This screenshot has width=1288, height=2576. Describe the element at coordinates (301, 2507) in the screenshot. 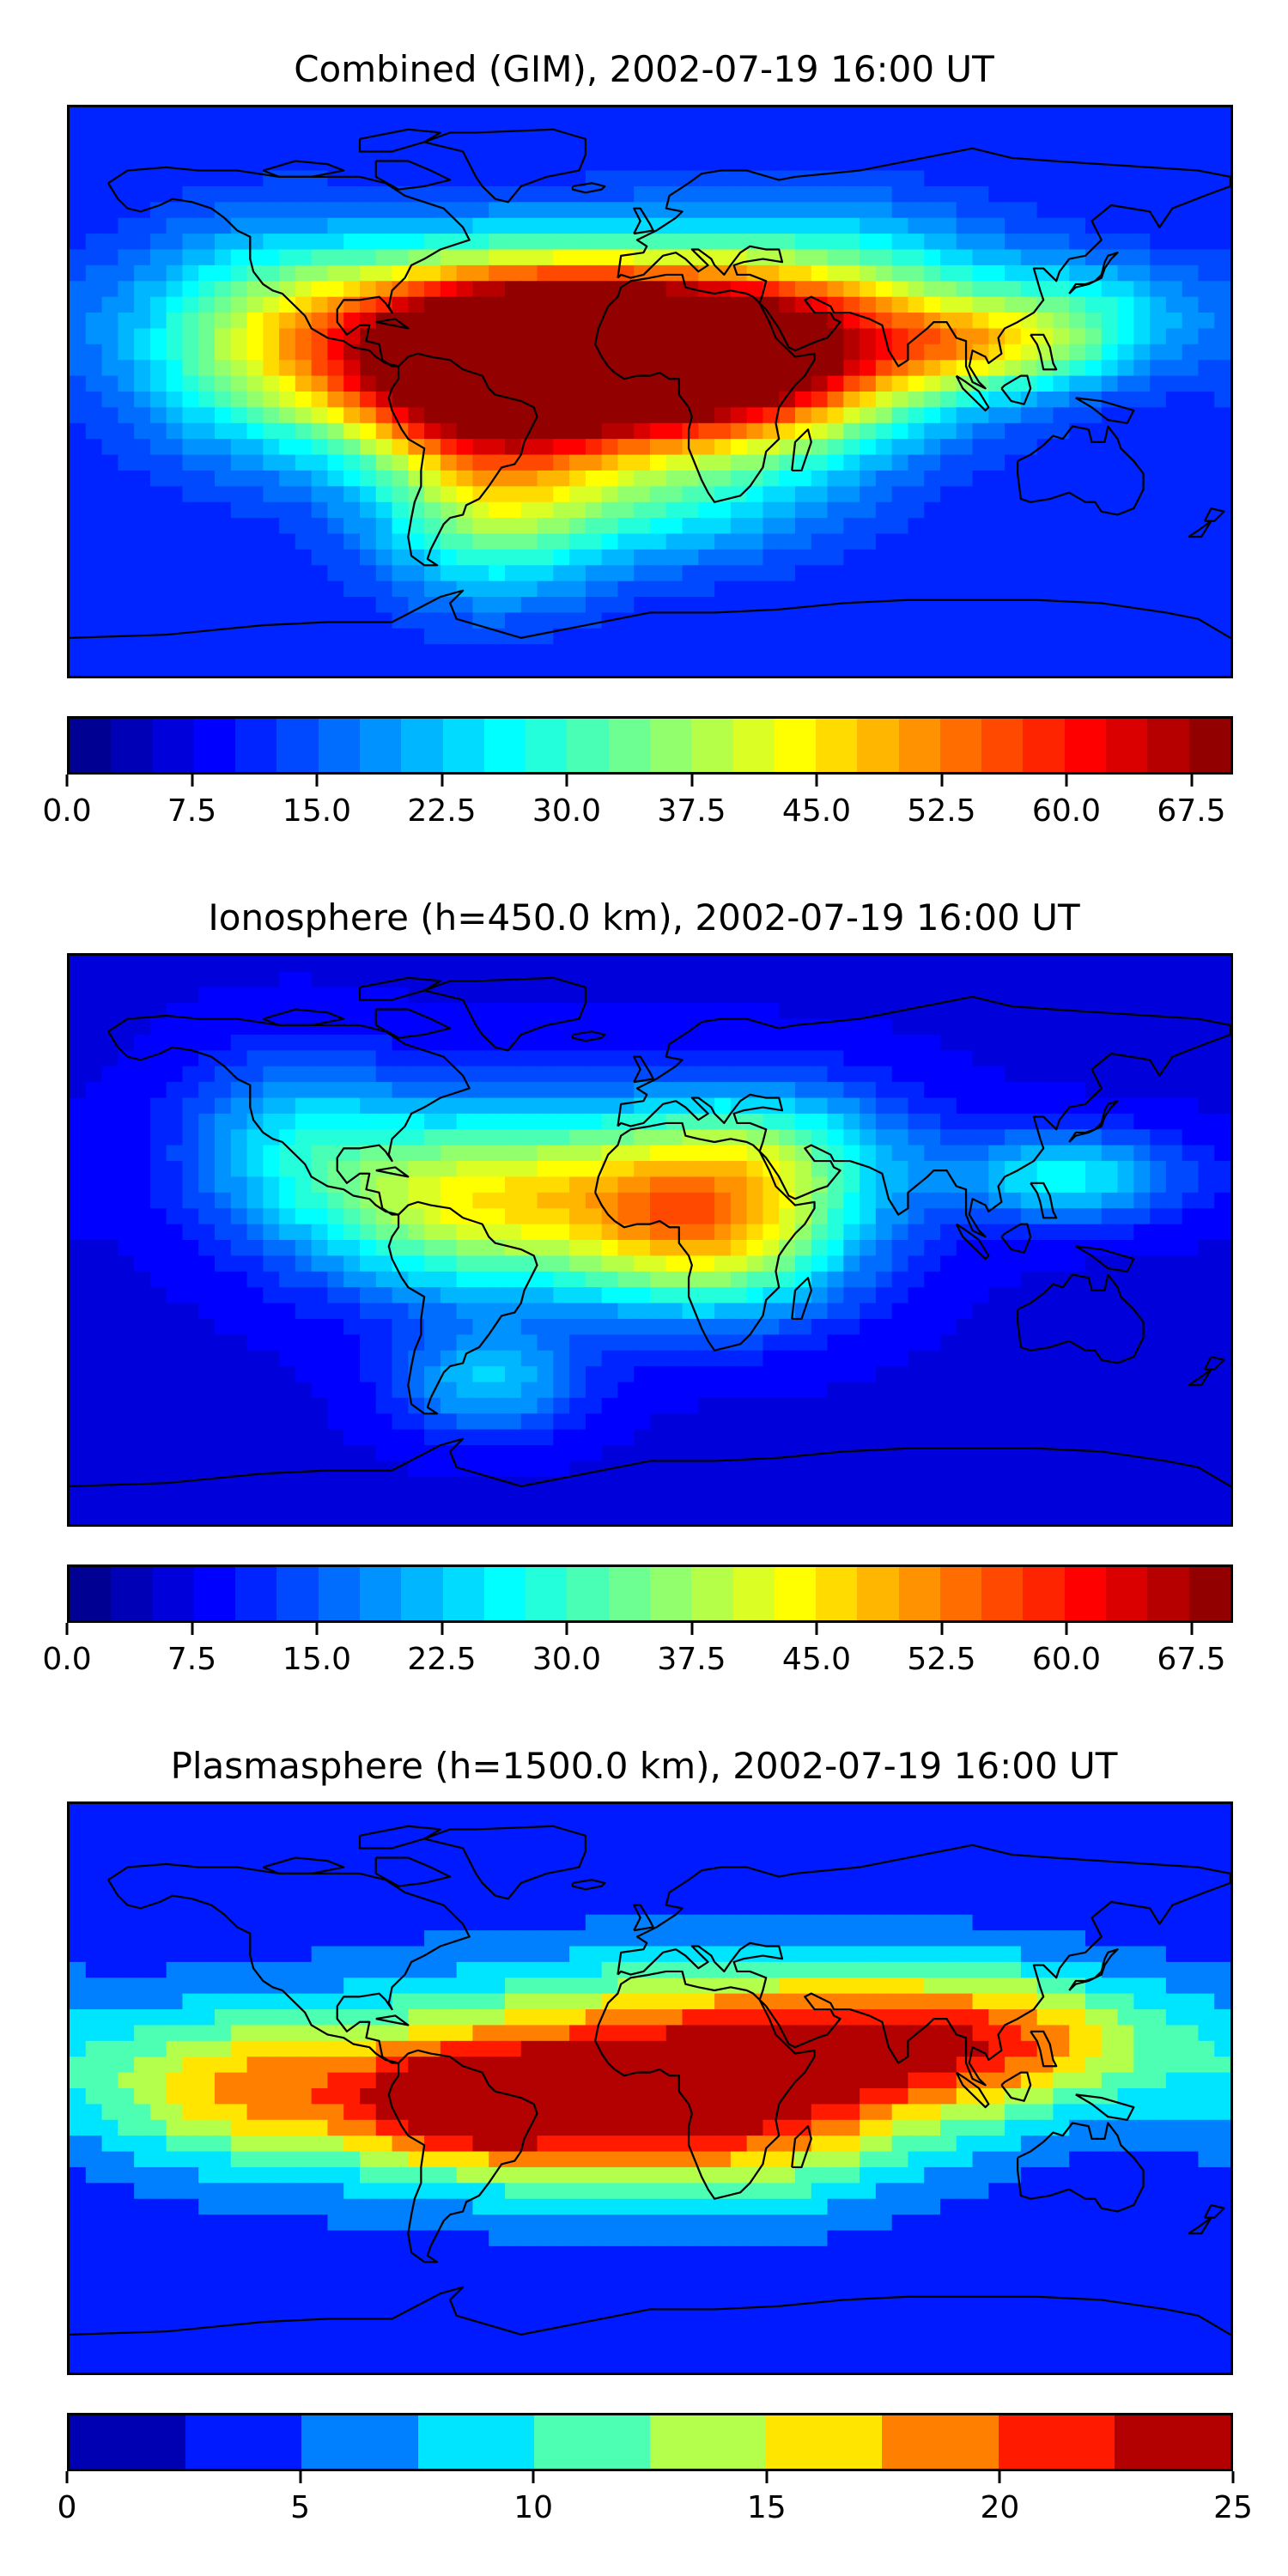

I see `colorbar-tick-label: 5` at that location.